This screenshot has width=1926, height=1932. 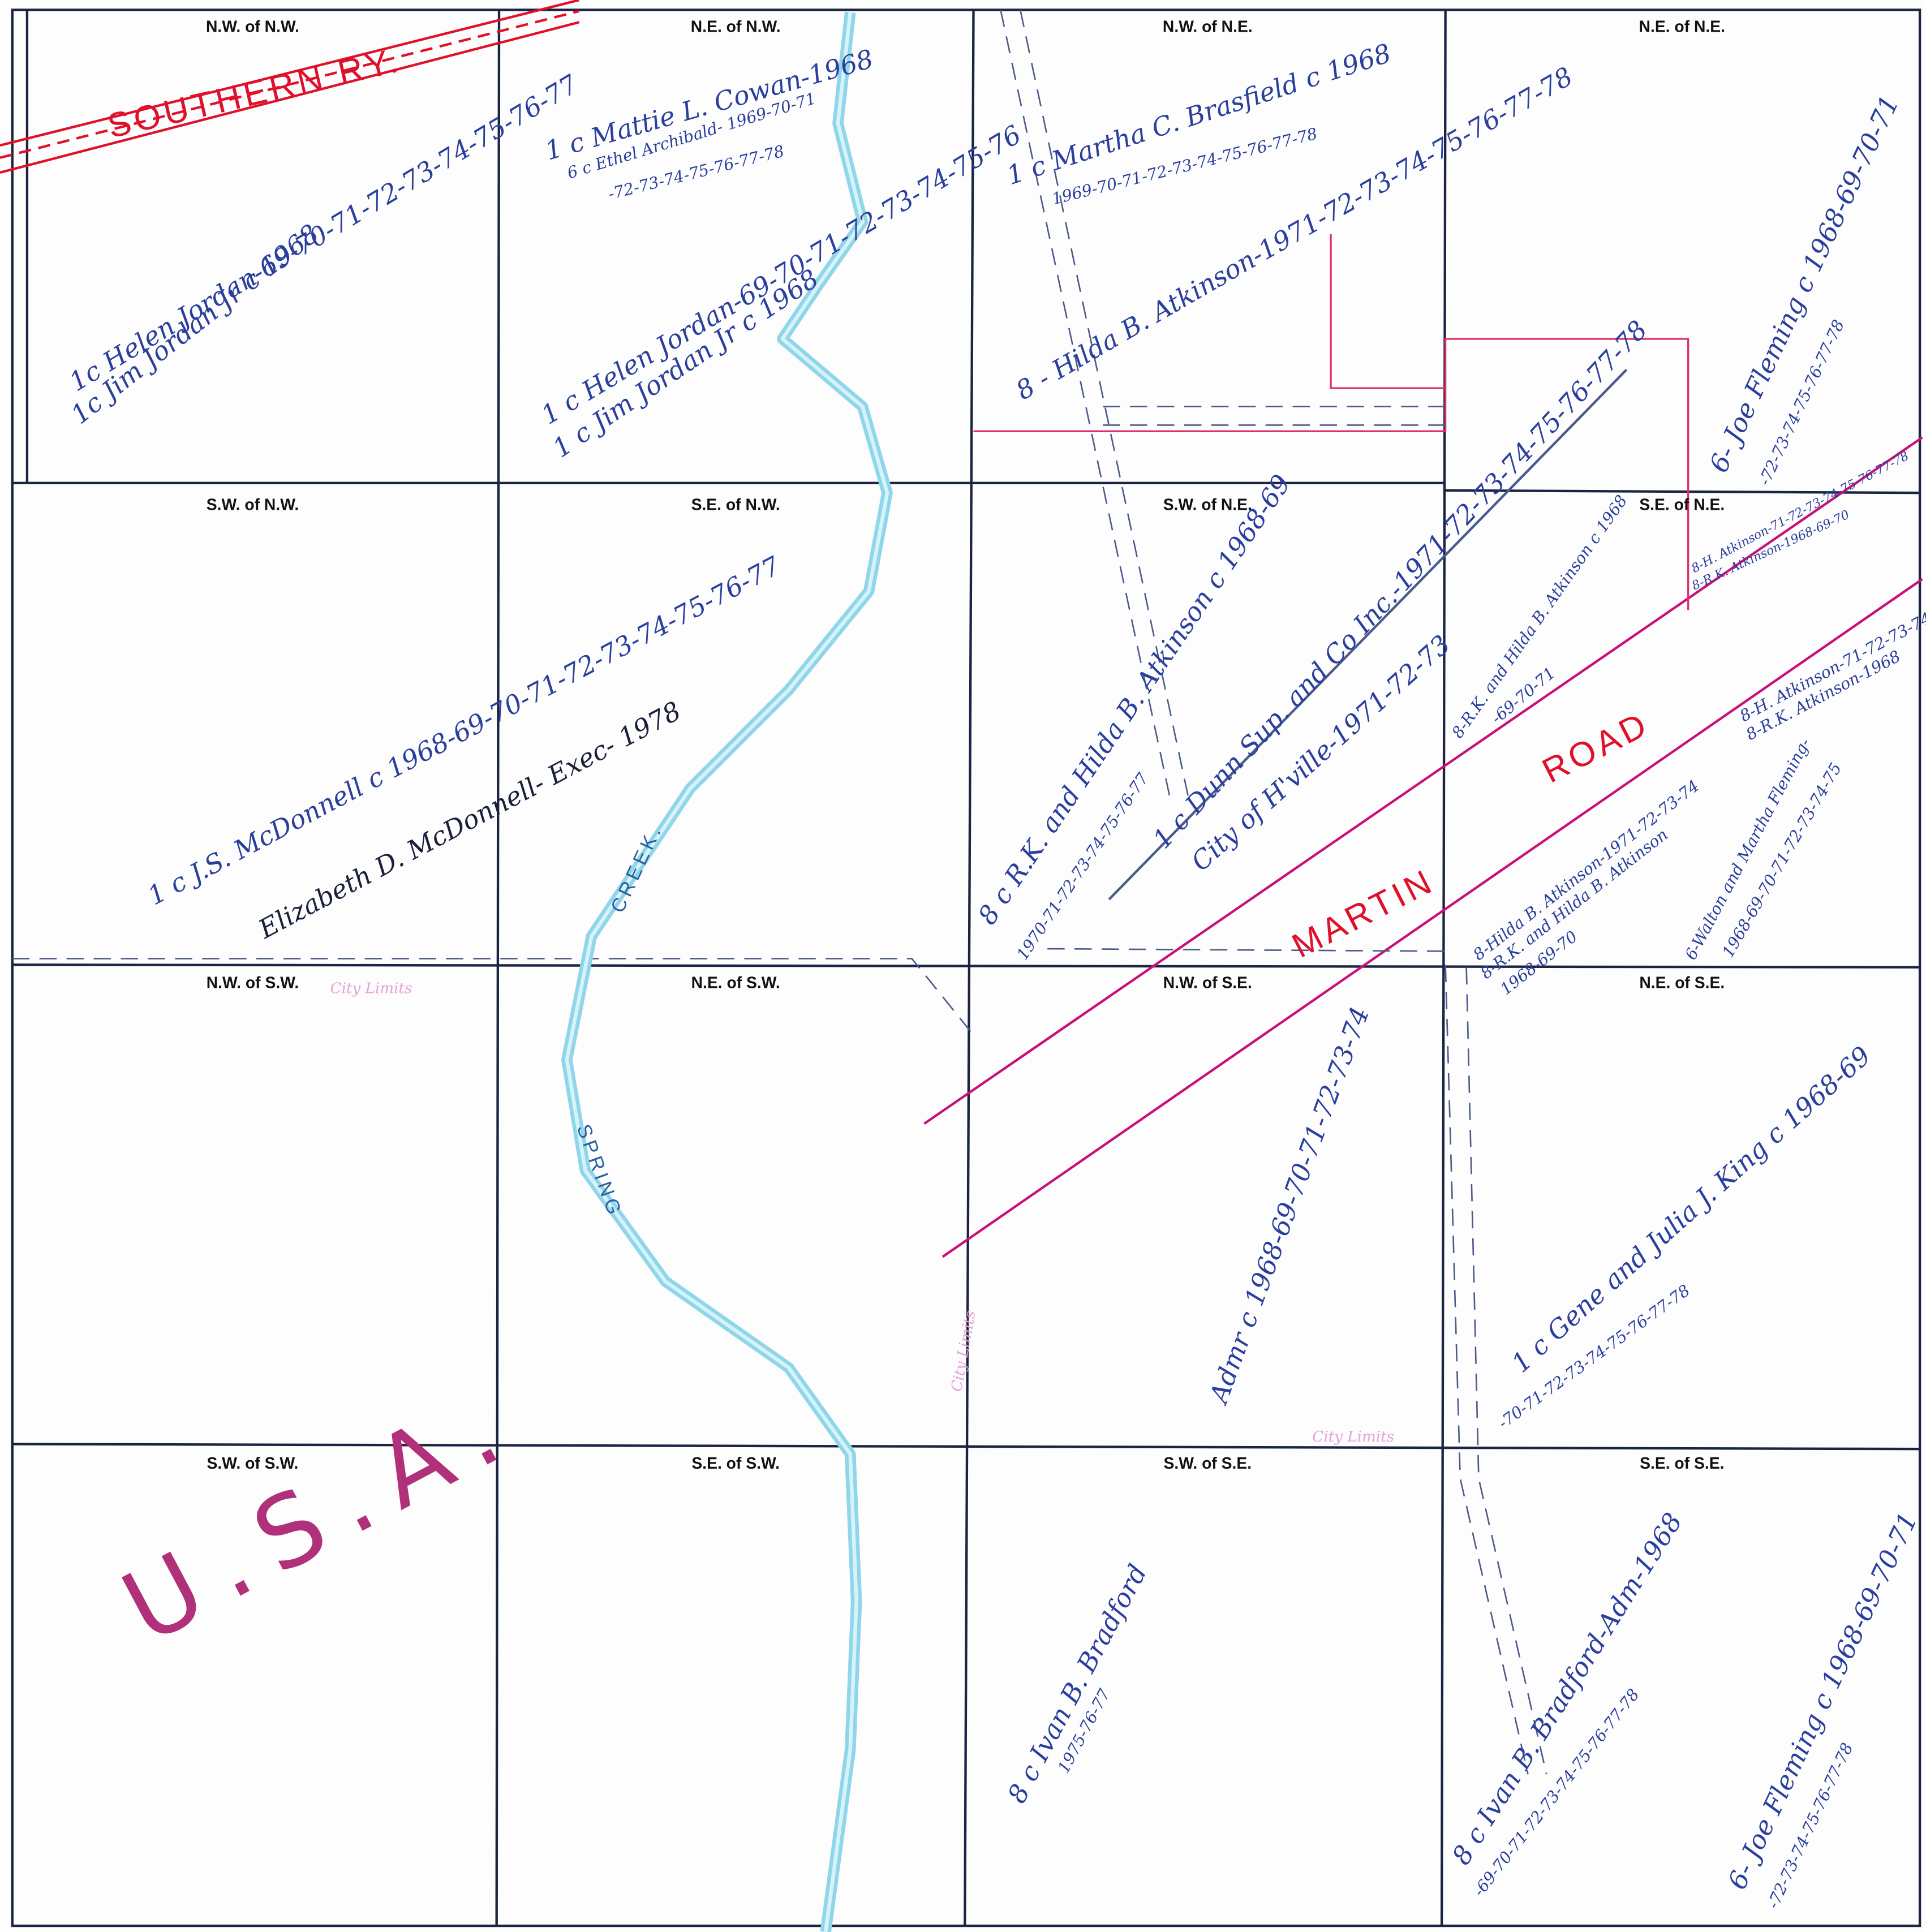 I want to click on section-label: N.W. of N.E., so click(x=1208, y=27).